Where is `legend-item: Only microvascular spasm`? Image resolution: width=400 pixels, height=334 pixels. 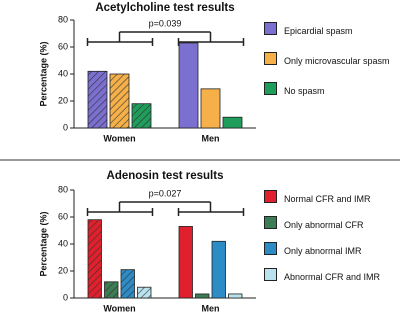 legend-item: Only microvascular spasm is located at coordinates (332, 59).